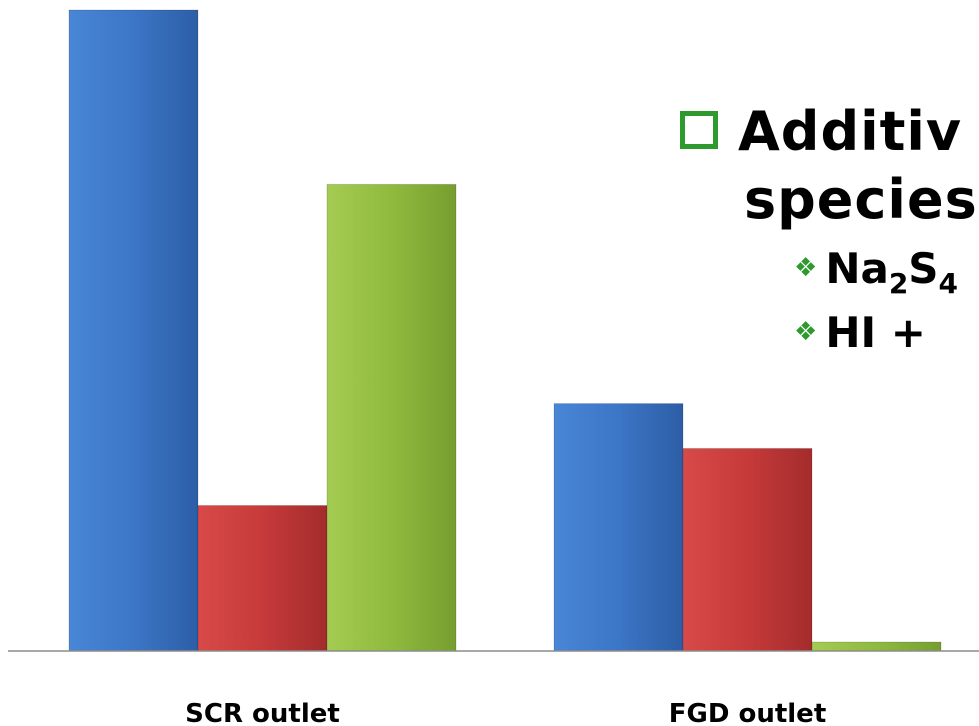 The height and width of the screenshot is (726, 979). Describe the element at coordinates (876, 272) in the screenshot. I see `bullet-item-1: ❖ Na2S4` at that location.